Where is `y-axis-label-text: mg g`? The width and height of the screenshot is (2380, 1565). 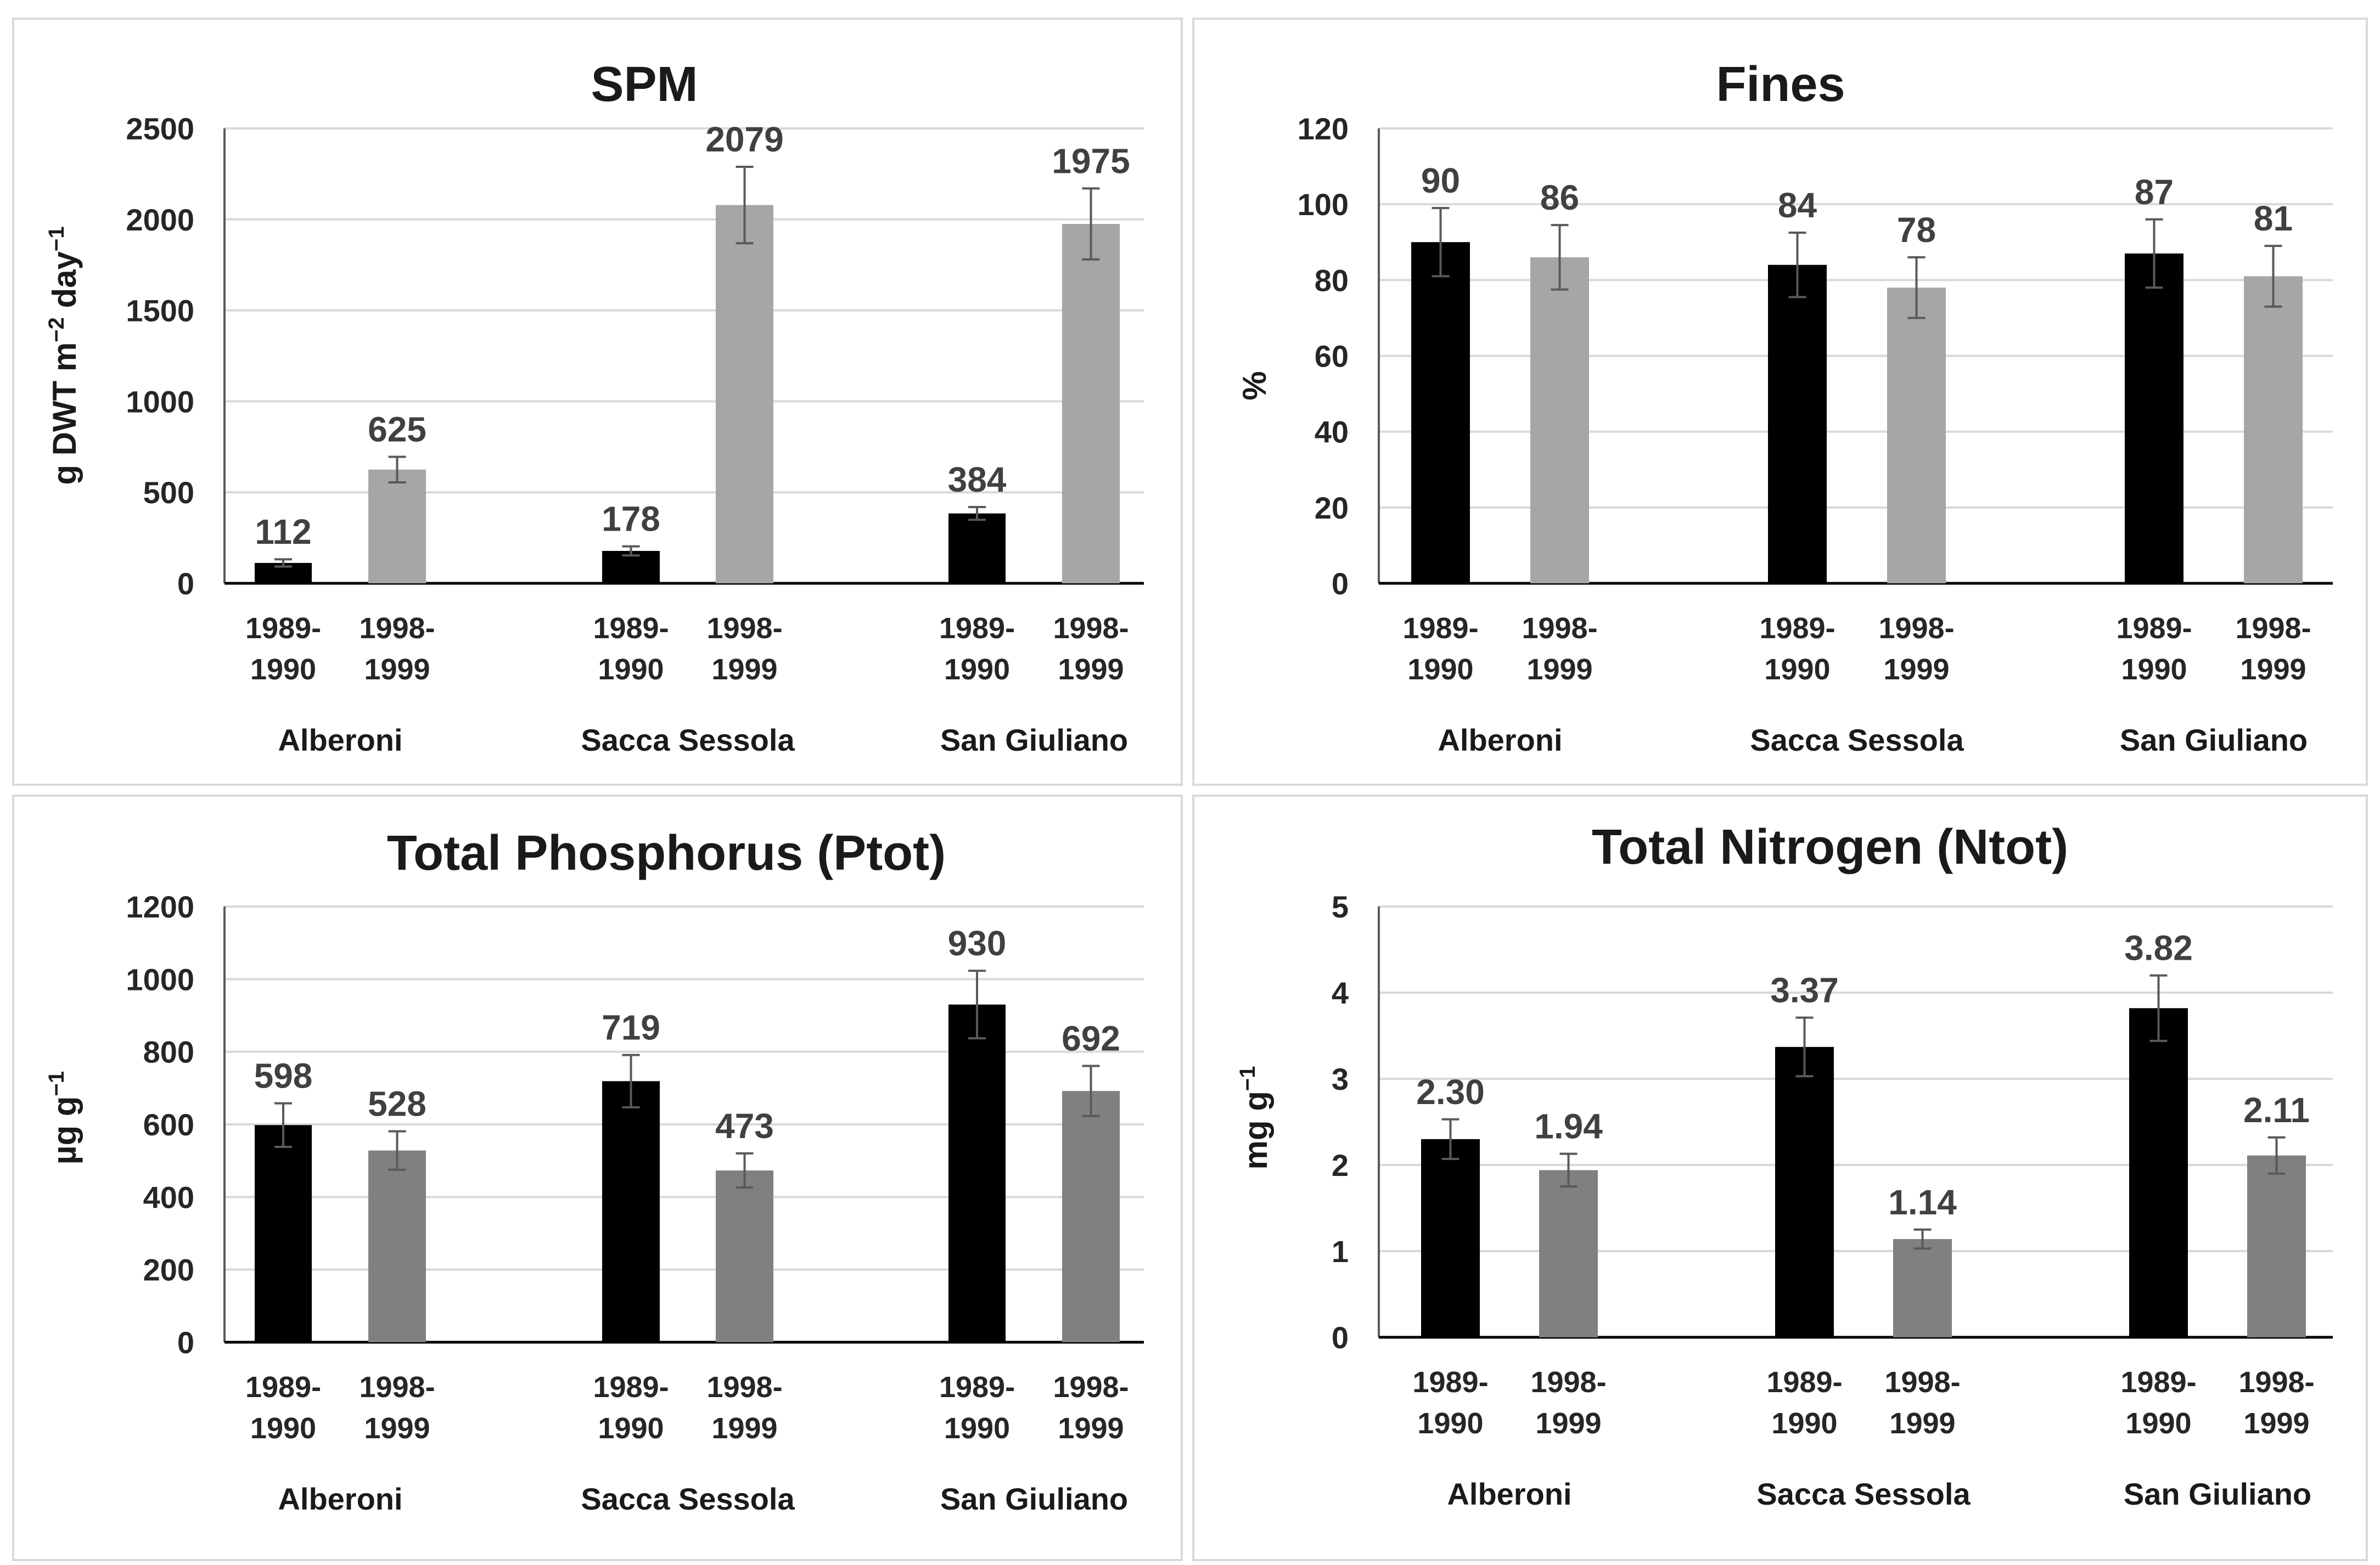 y-axis-label-text: mg g is located at coordinates (1255, 1130).